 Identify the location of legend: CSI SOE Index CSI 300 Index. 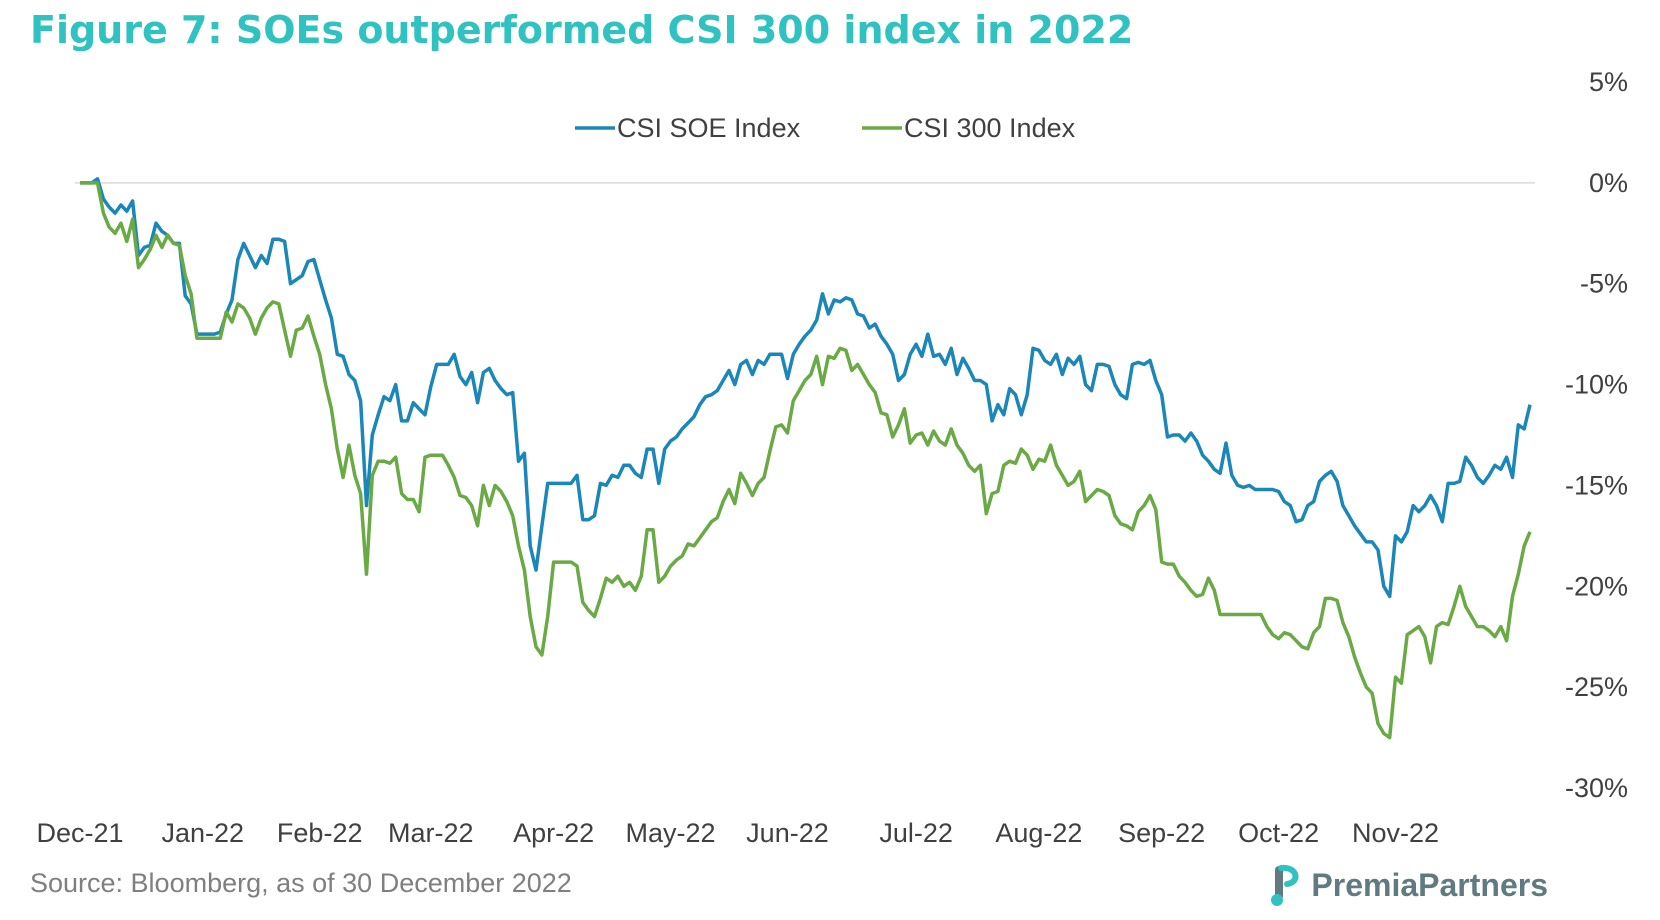
(825, 128).